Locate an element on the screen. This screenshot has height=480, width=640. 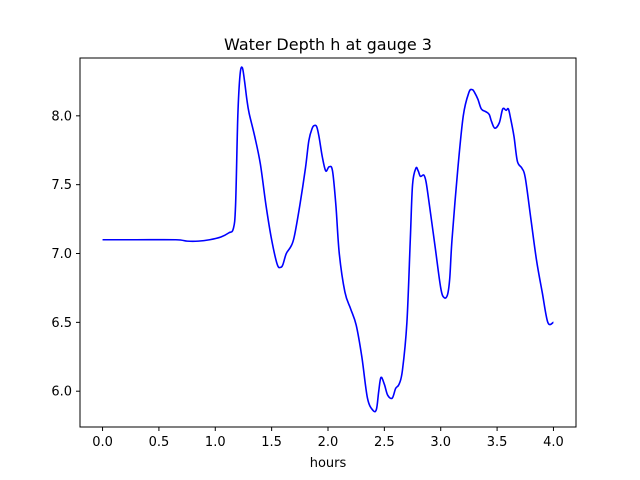
y-tick-label: 7.5 is located at coordinates (61, 185).